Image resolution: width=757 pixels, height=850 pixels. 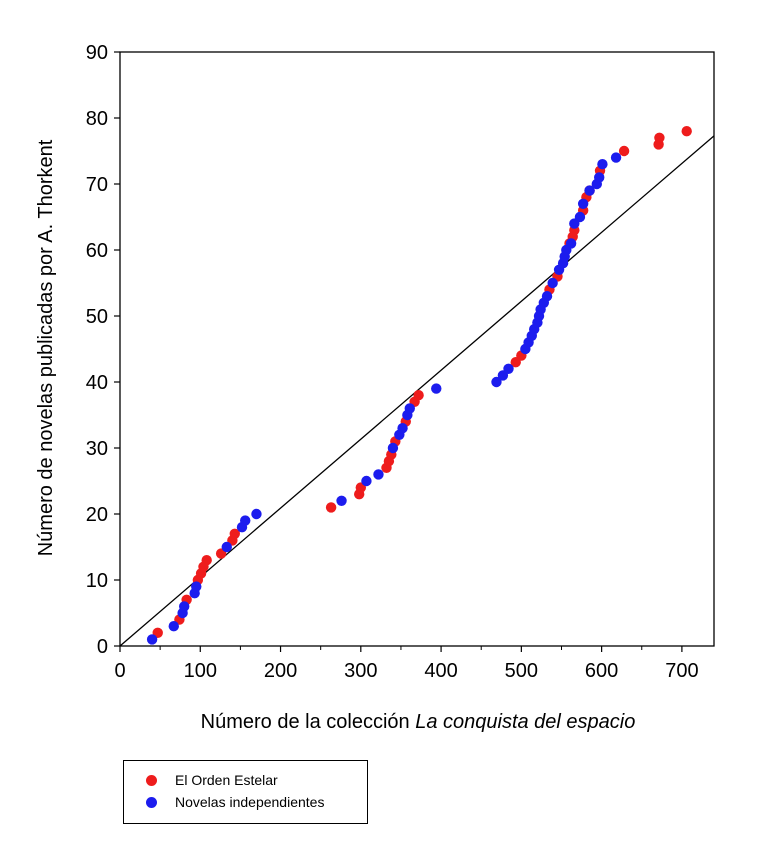 What do you see at coordinates (601, 671) in the screenshot?
I see `x-tick-label: 600` at bounding box center [601, 671].